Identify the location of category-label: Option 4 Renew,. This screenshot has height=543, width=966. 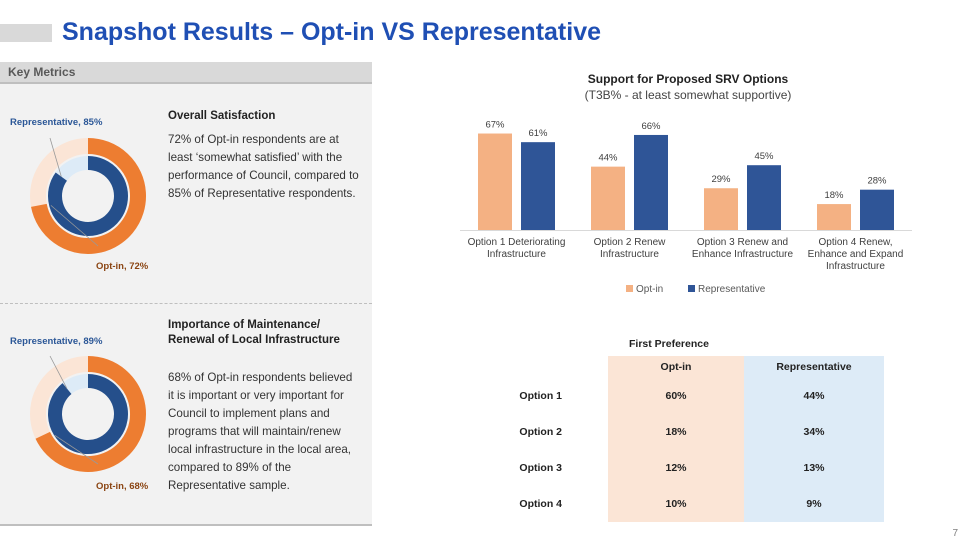
(856, 242).